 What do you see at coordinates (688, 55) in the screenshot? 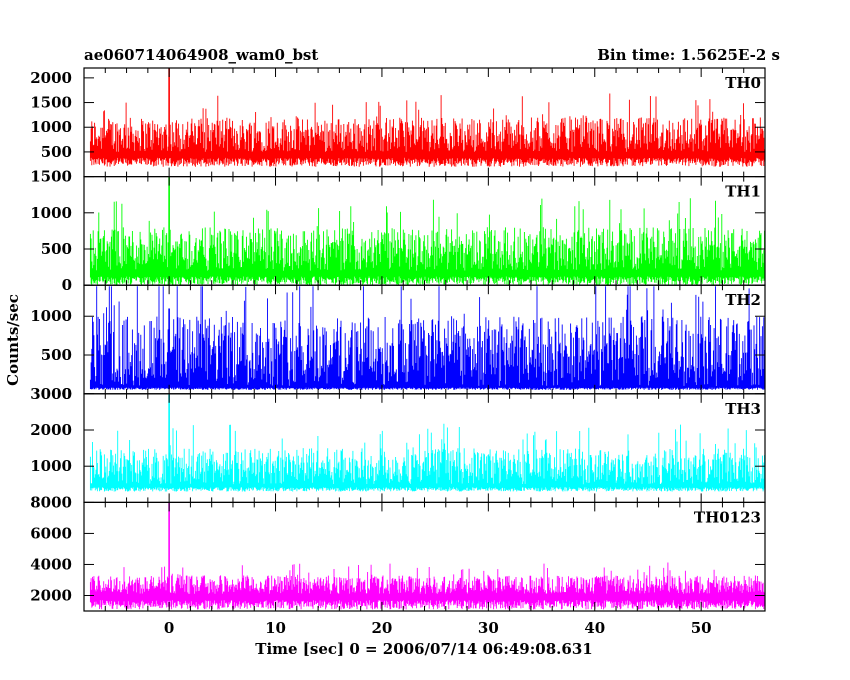
I see `bin-time-label: Bin time: 1.5625E-2 s` at bounding box center [688, 55].